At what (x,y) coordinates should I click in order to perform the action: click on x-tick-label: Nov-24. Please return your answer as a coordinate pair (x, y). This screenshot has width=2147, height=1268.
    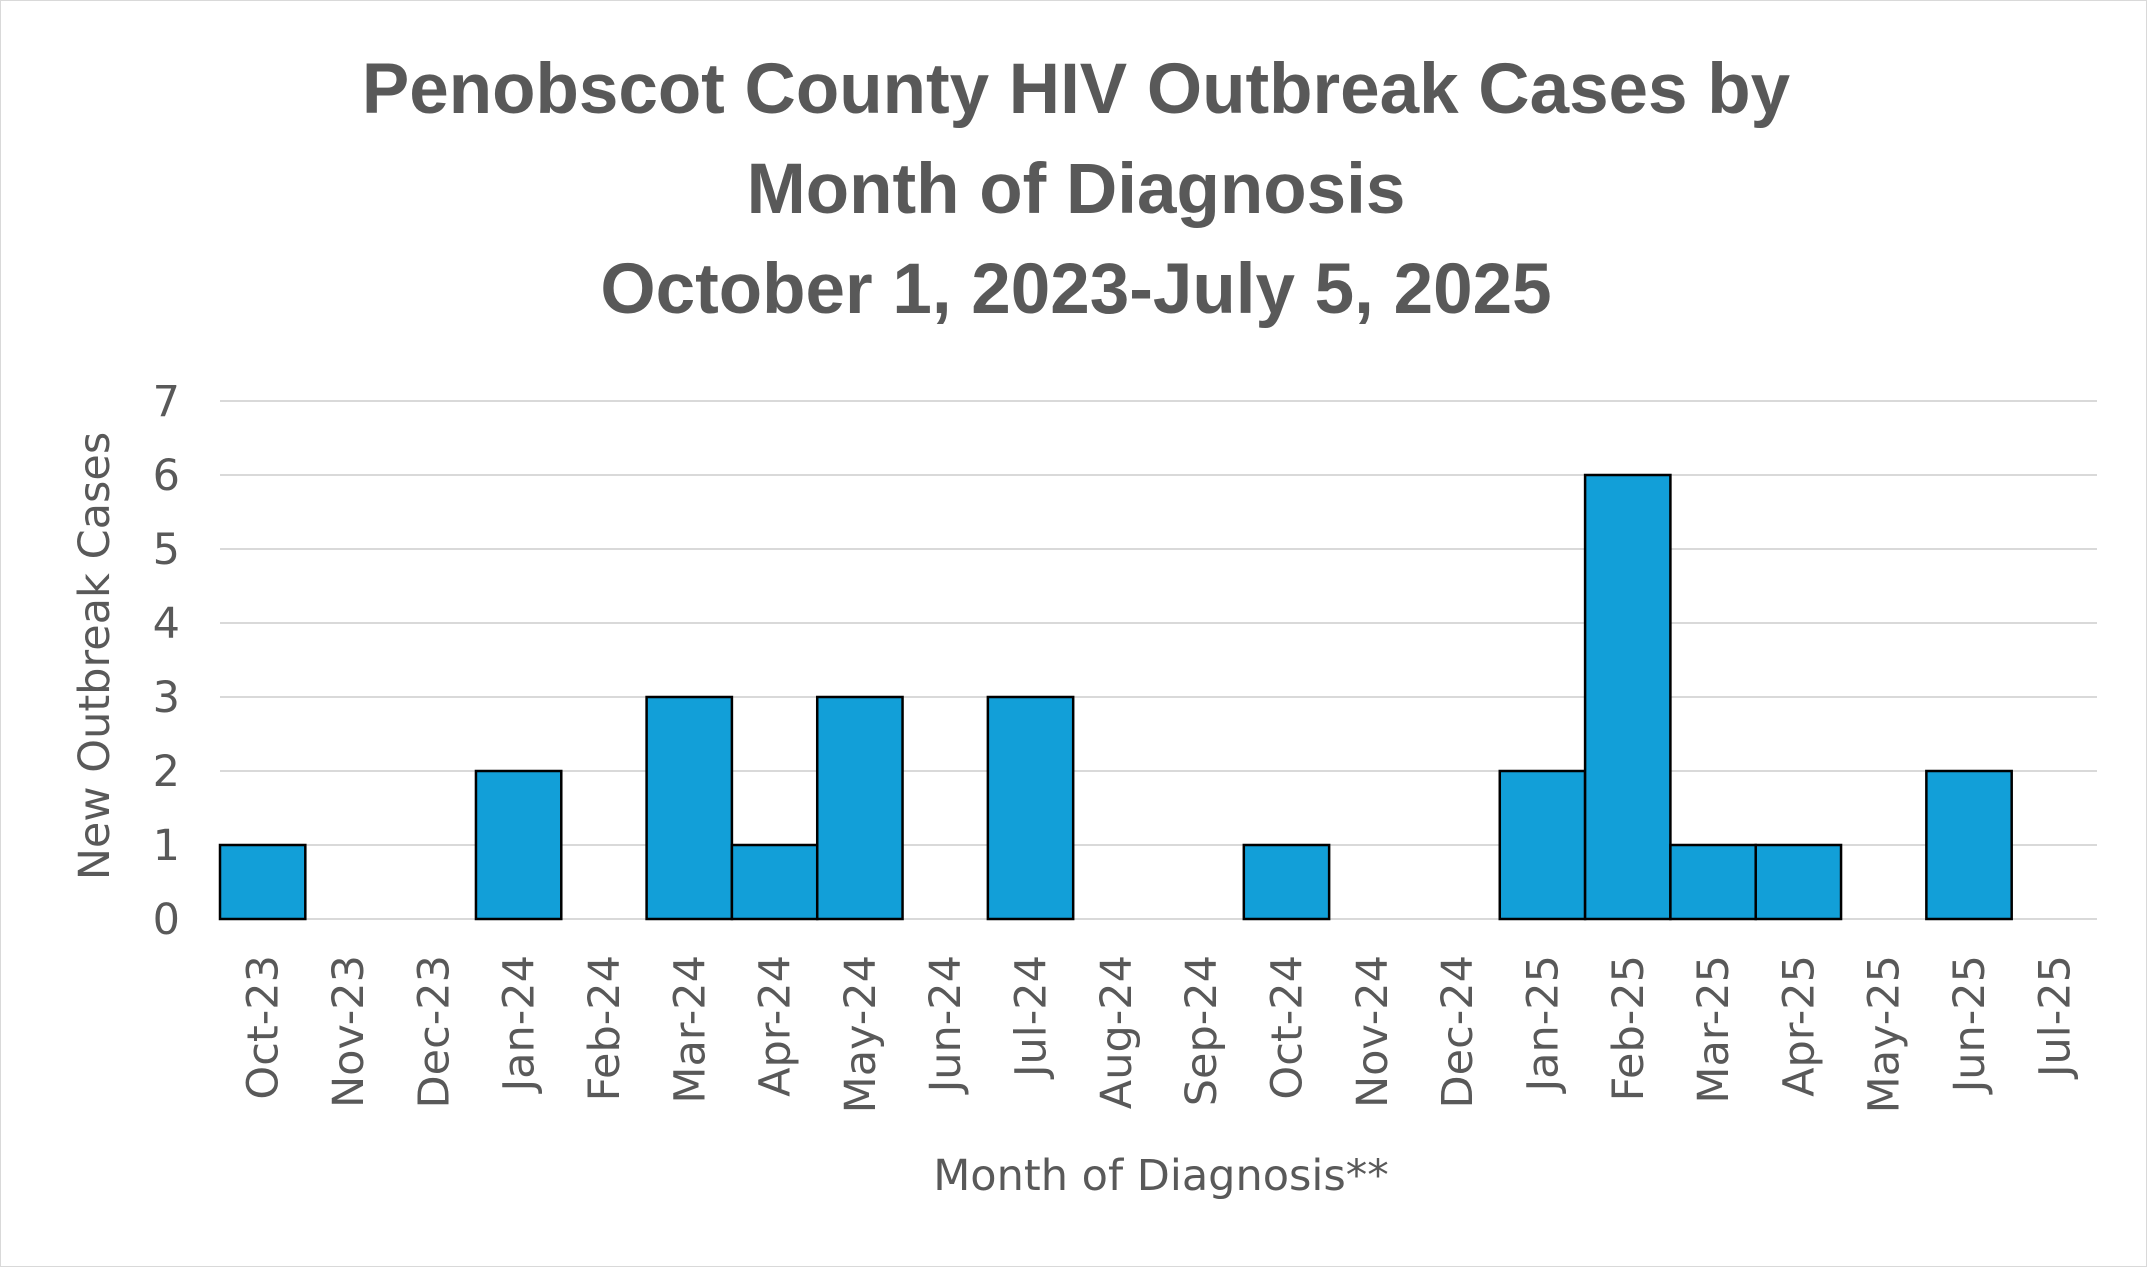
    Looking at the image, I should click on (1373, 1031).